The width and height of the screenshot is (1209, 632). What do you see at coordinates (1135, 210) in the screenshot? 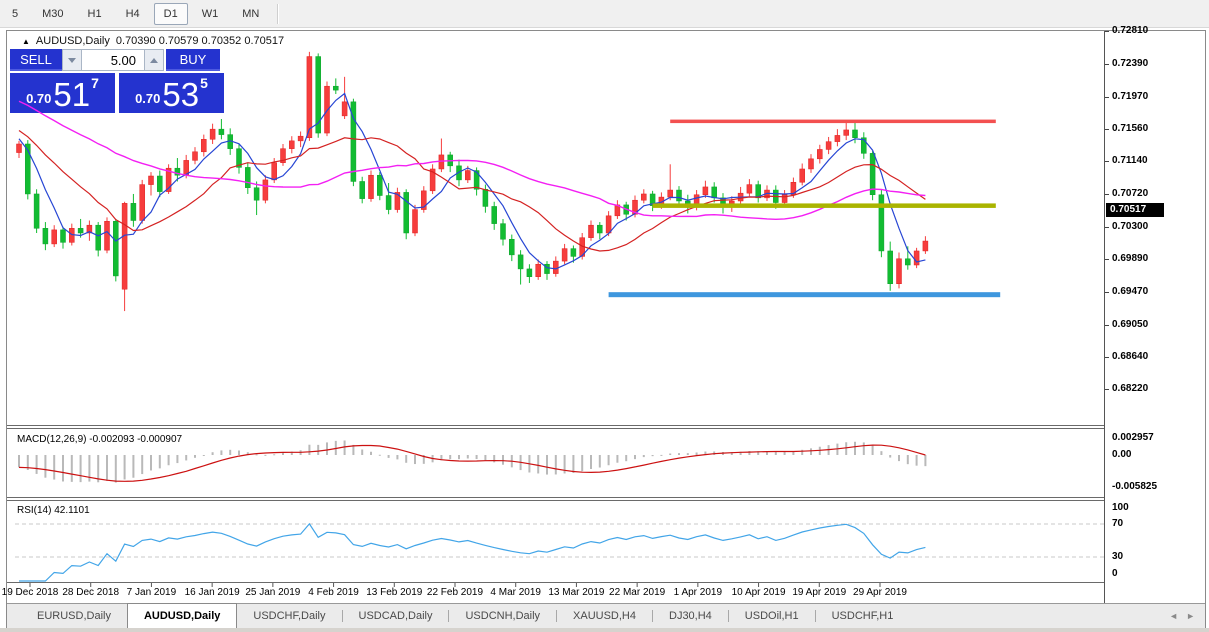
I see `current-price-badge: 0.70517` at bounding box center [1135, 210].